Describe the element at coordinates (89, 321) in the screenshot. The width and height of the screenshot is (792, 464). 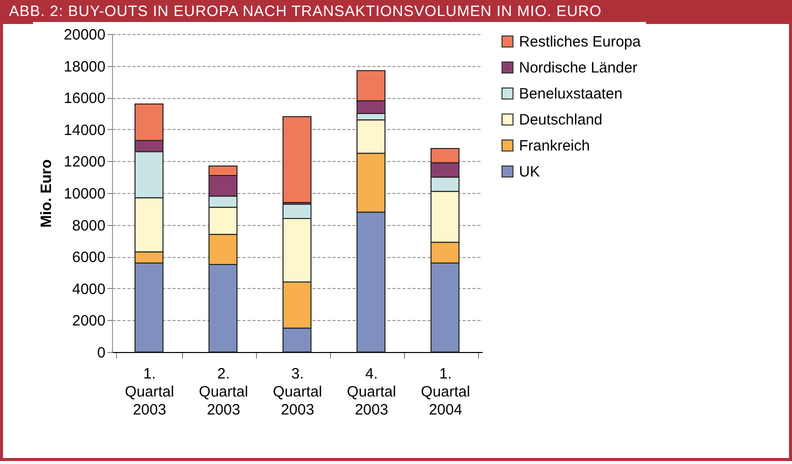
I see `y-tick-label: 2000` at that location.